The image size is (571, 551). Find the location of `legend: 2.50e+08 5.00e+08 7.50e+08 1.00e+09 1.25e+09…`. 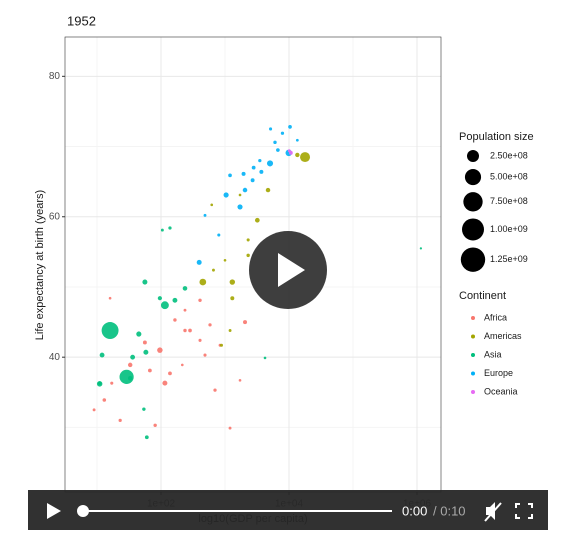

legend: 2.50e+08 5.00e+08 7.50e+08 1.00e+09 1.25e+09… is located at coordinates (494, 273).